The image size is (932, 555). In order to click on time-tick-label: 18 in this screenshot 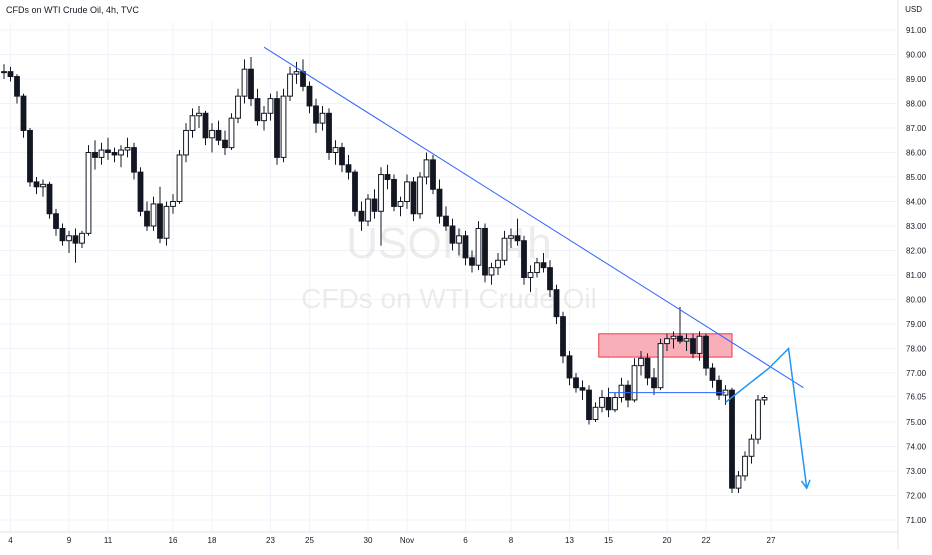, I will do `click(212, 540)`.